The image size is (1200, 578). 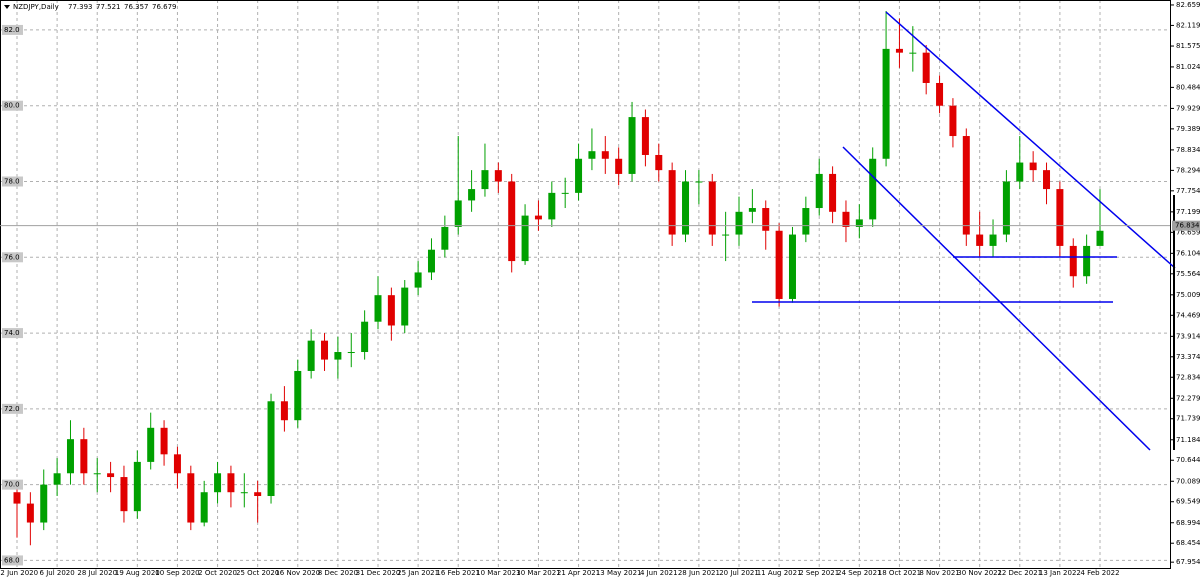 What do you see at coordinates (739, 573) in the screenshot?
I see `x-tick-label: 20 Jul 2021` at bounding box center [739, 573].